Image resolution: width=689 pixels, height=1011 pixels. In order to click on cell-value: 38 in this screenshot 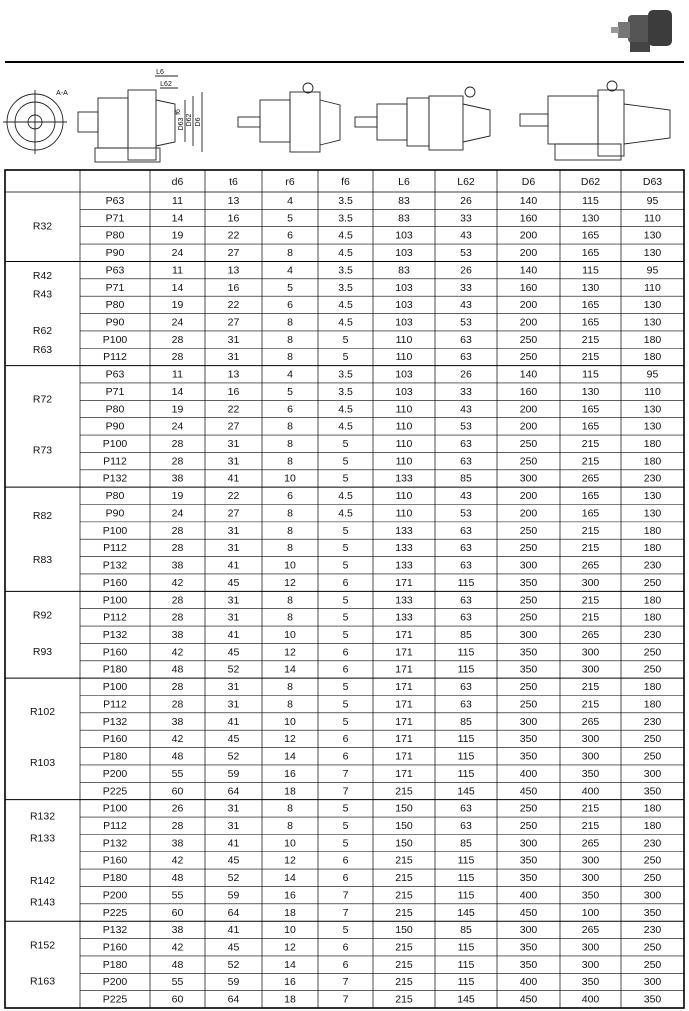, I will do `click(178, 479)`.